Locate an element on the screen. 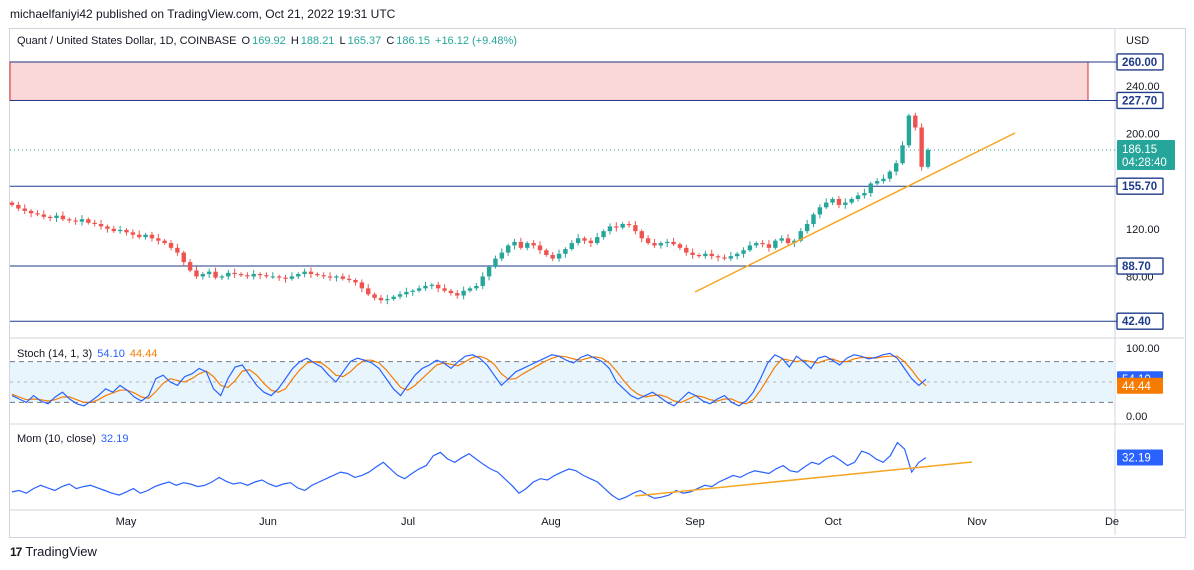  footer-brand: TradingView is located at coordinates (61, 551).